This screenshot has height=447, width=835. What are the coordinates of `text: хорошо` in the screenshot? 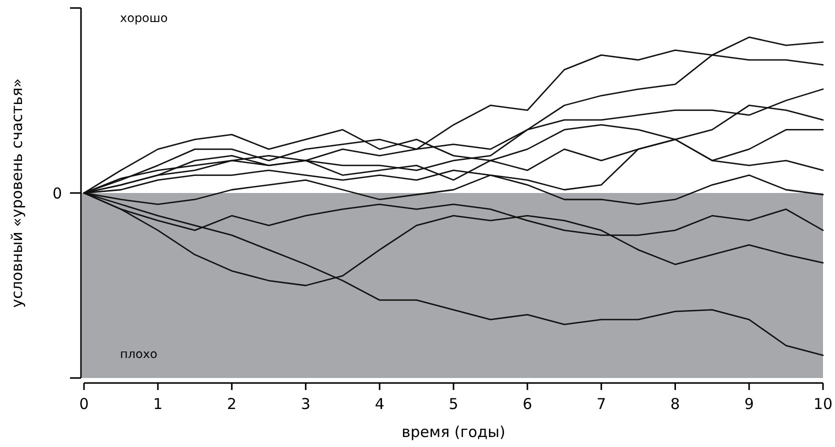 It's located at (144, 18).